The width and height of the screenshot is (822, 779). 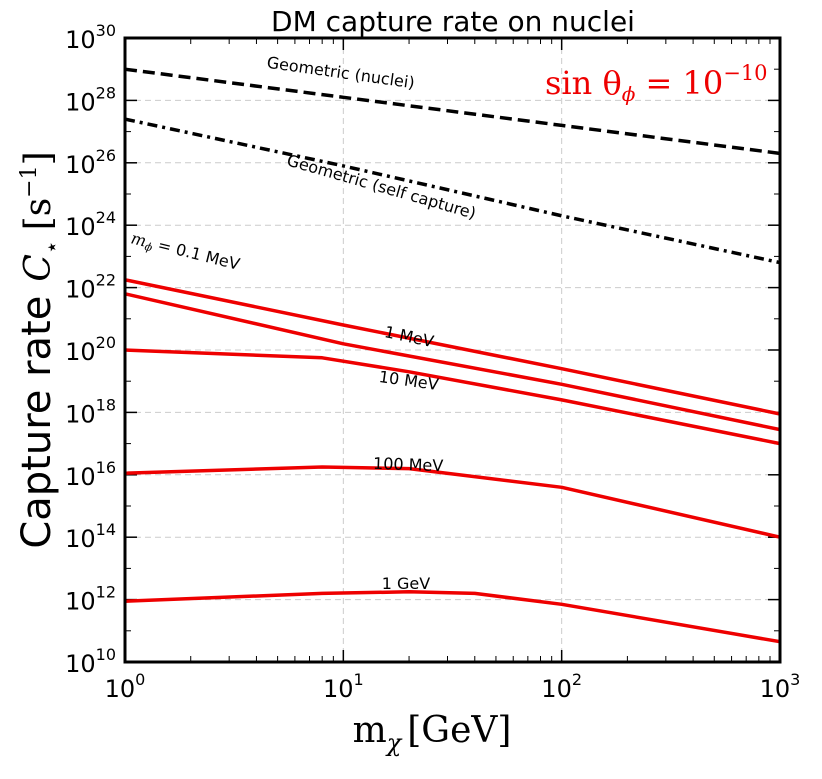 I want to click on label-mphi-symbol: m, so click(x=138, y=239).